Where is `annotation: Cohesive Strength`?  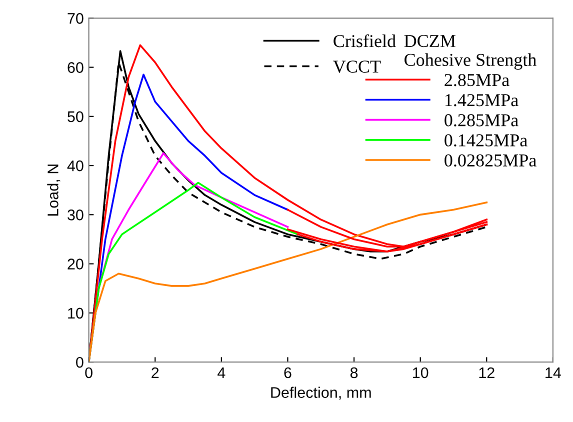 annotation: Cohesive Strength is located at coordinates (470, 61).